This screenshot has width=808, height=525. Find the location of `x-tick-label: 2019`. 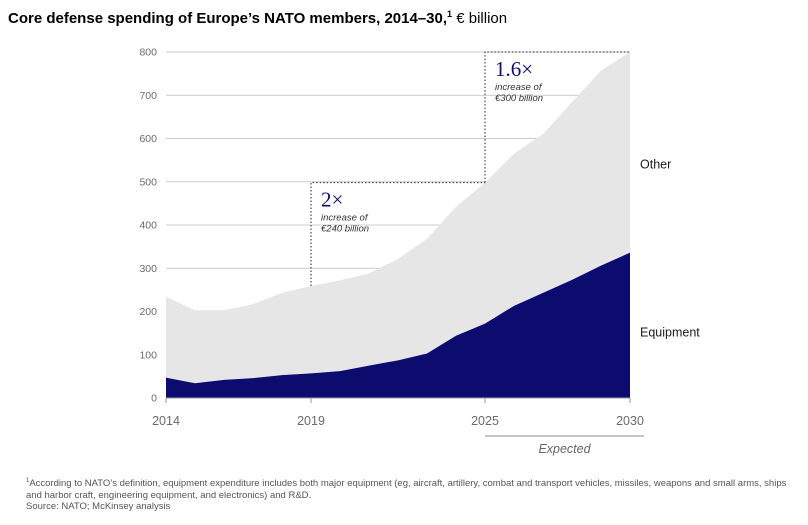

x-tick-label: 2019 is located at coordinates (311, 421).